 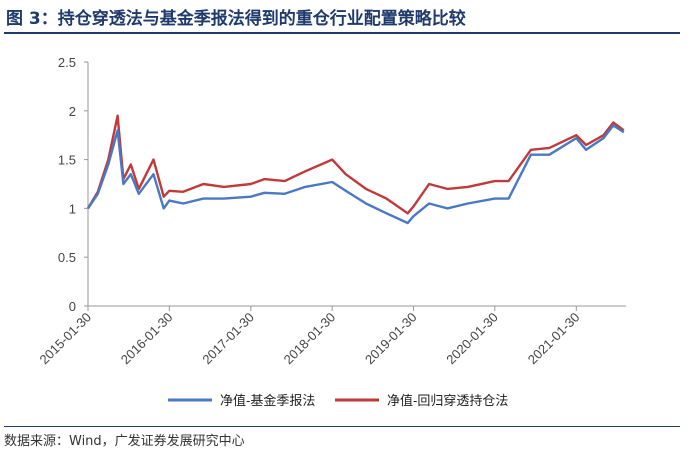 What do you see at coordinates (391, 339) in the screenshot?
I see `x-tick-label: 2019-01-30` at bounding box center [391, 339].